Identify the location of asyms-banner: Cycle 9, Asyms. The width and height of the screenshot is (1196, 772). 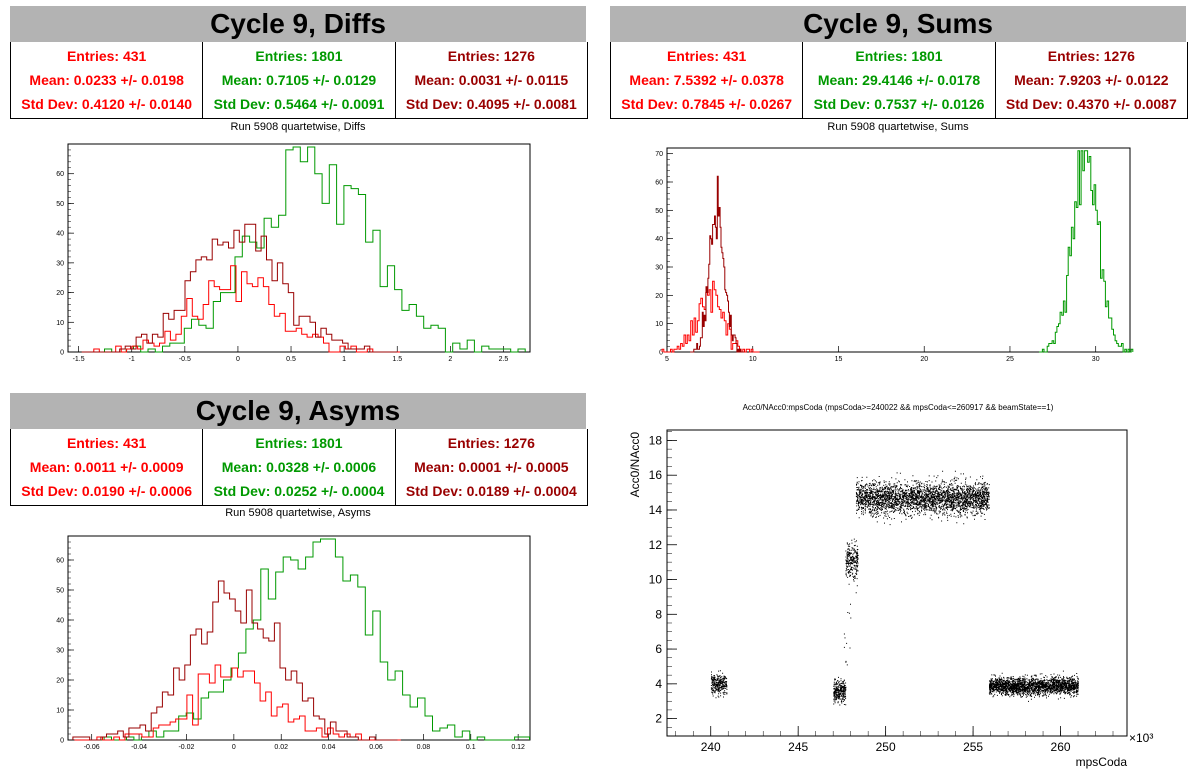
(298, 411).